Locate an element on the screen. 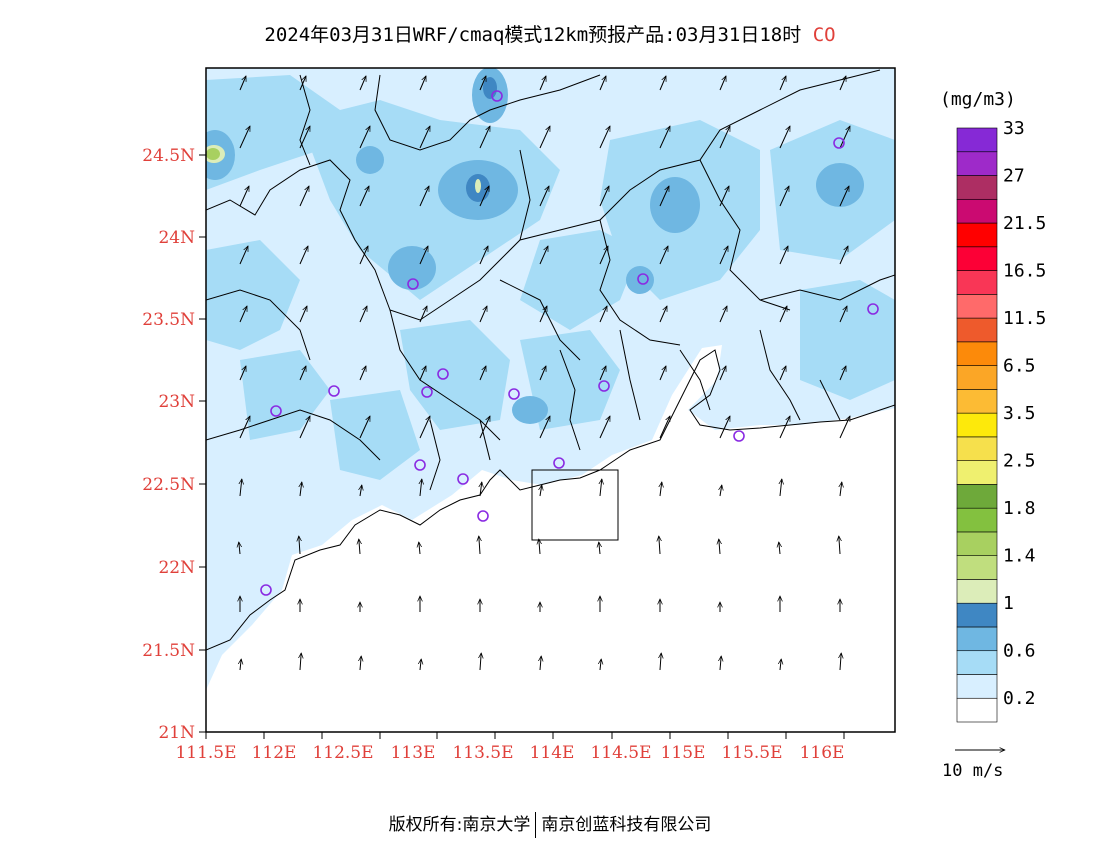 The image size is (1100, 850). longitude-ticks is located at coordinates (525, 735).